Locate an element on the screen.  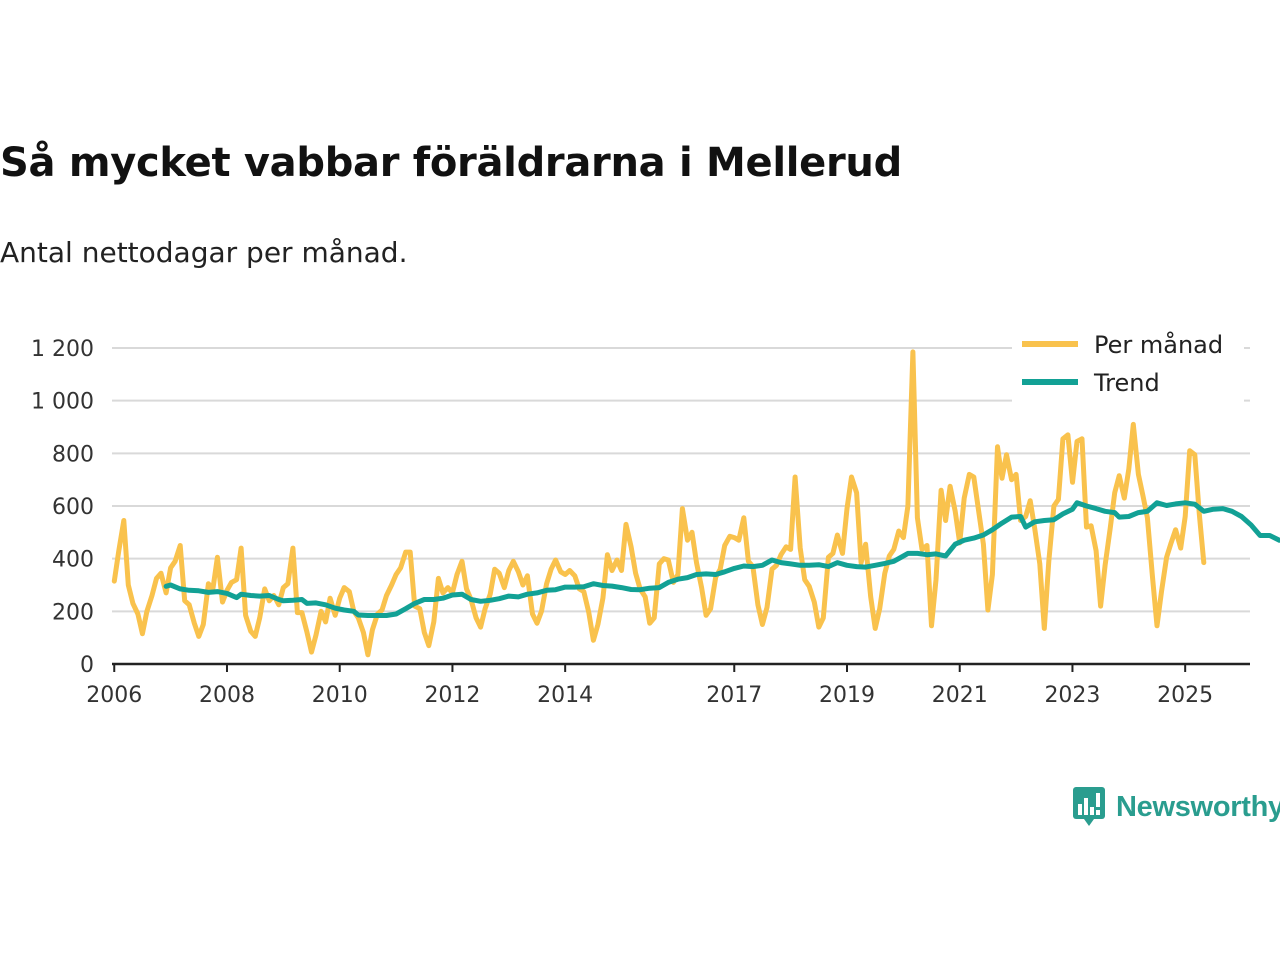
x-tick-label: 2010 is located at coordinates (340, 695).